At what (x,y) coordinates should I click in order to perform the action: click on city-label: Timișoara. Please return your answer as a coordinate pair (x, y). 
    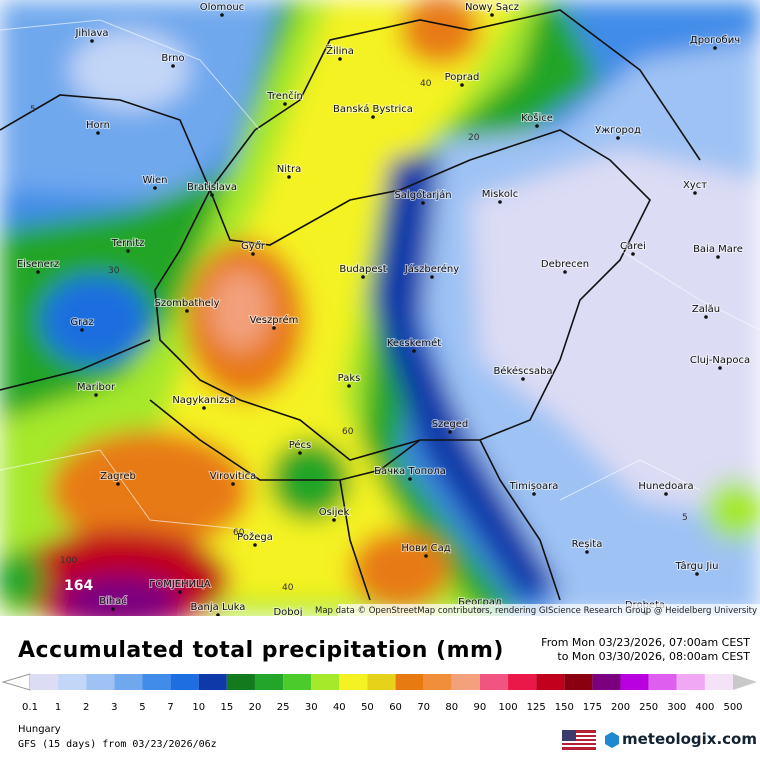
    Looking at the image, I should click on (534, 486).